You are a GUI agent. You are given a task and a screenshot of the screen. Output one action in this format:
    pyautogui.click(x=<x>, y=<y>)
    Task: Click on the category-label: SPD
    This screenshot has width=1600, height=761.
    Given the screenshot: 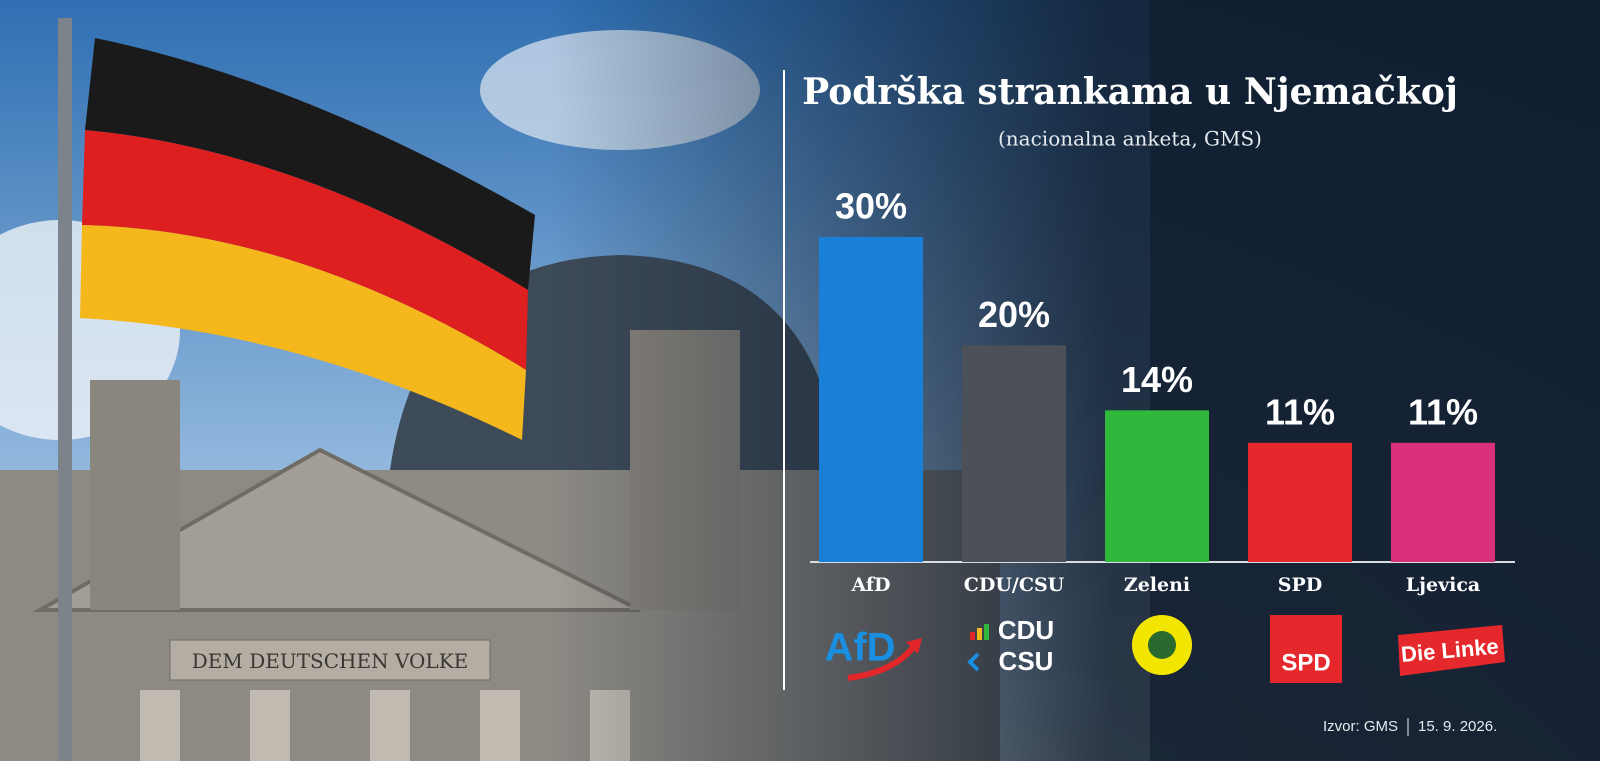 What is the action you would take?
    pyautogui.click(x=1300, y=585)
    